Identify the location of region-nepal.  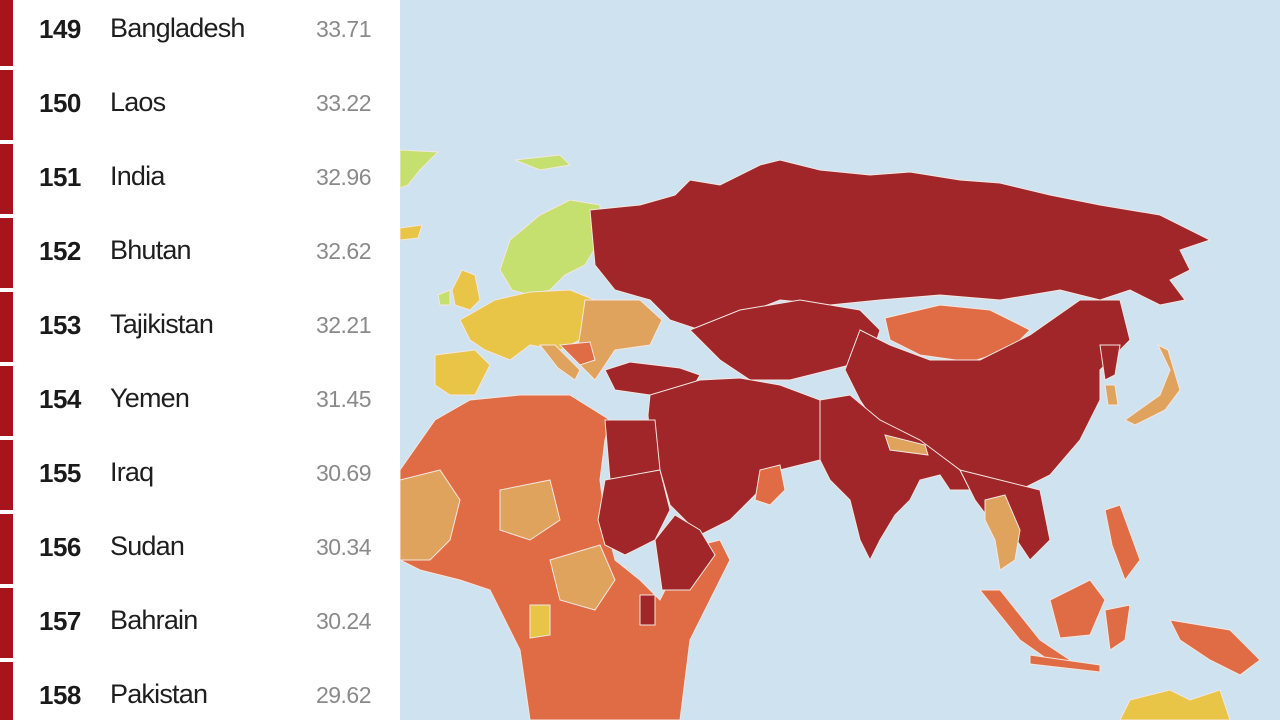
(906, 445).